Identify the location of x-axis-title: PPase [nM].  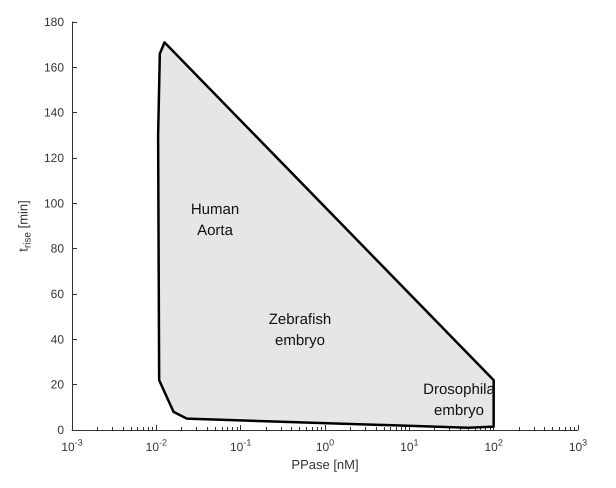
(325, 464).